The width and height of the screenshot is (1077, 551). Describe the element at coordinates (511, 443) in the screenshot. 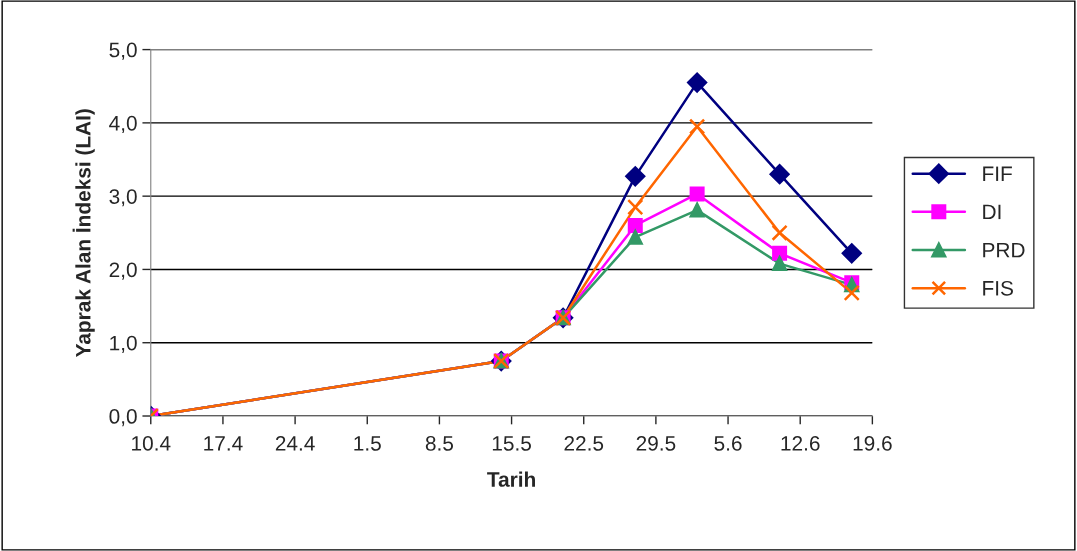

I see `x-tick-label: 15.5` at that location.